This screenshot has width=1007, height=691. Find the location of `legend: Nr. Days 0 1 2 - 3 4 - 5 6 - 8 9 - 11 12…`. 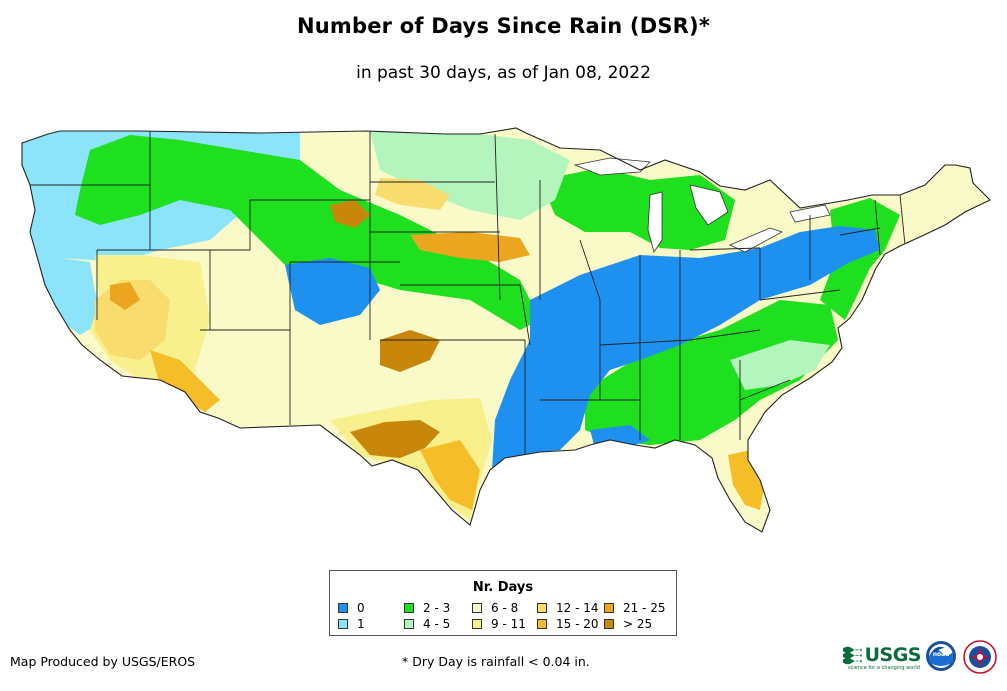

legend: Nr. Days 0 1 2 - 3 4 - 5 6 - 8 9 - 11 12… is located at coordinates (503, 603).